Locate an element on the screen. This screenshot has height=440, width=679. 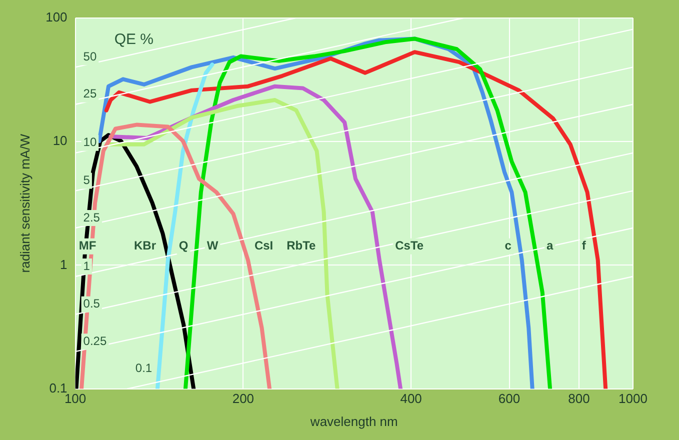
x-tick-label: 600 is located at coordinates (509, 398).